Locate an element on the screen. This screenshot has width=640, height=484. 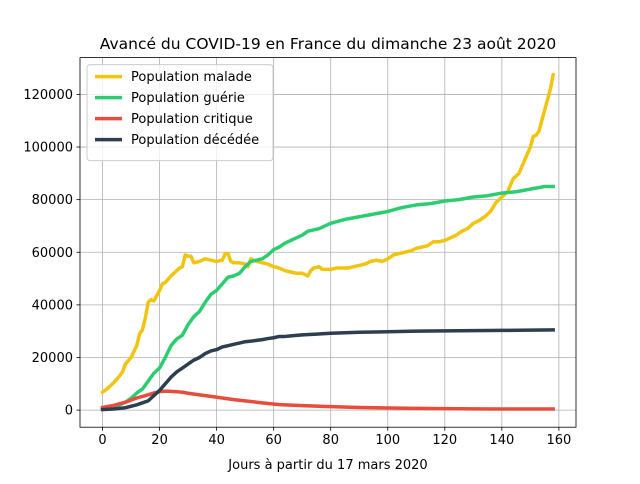
legend-box is located at coordinates (180, 113).